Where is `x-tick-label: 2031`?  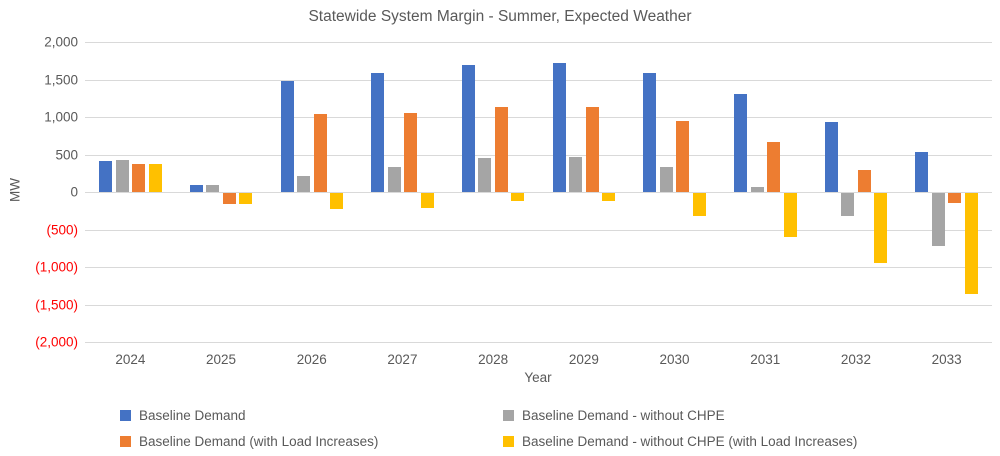 x-tick-label: 2031 is located at coordinates (765, 359).